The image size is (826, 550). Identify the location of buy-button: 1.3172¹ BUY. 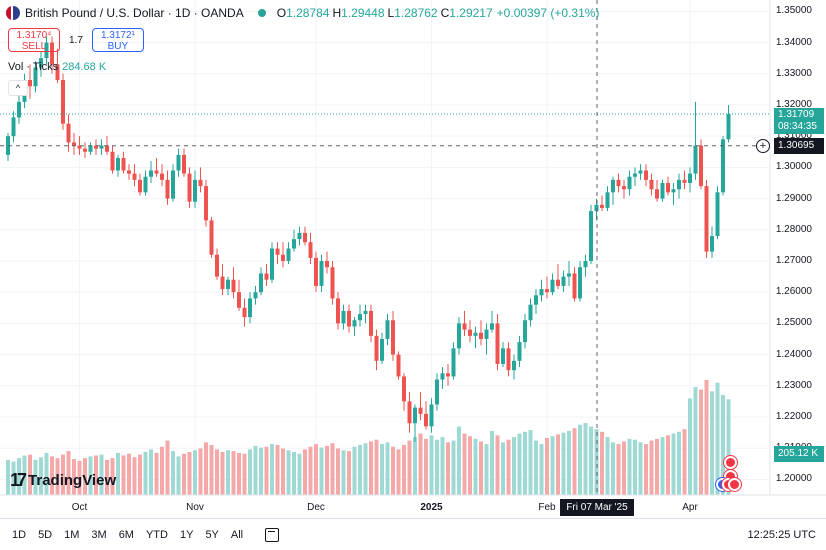
(117, 40).